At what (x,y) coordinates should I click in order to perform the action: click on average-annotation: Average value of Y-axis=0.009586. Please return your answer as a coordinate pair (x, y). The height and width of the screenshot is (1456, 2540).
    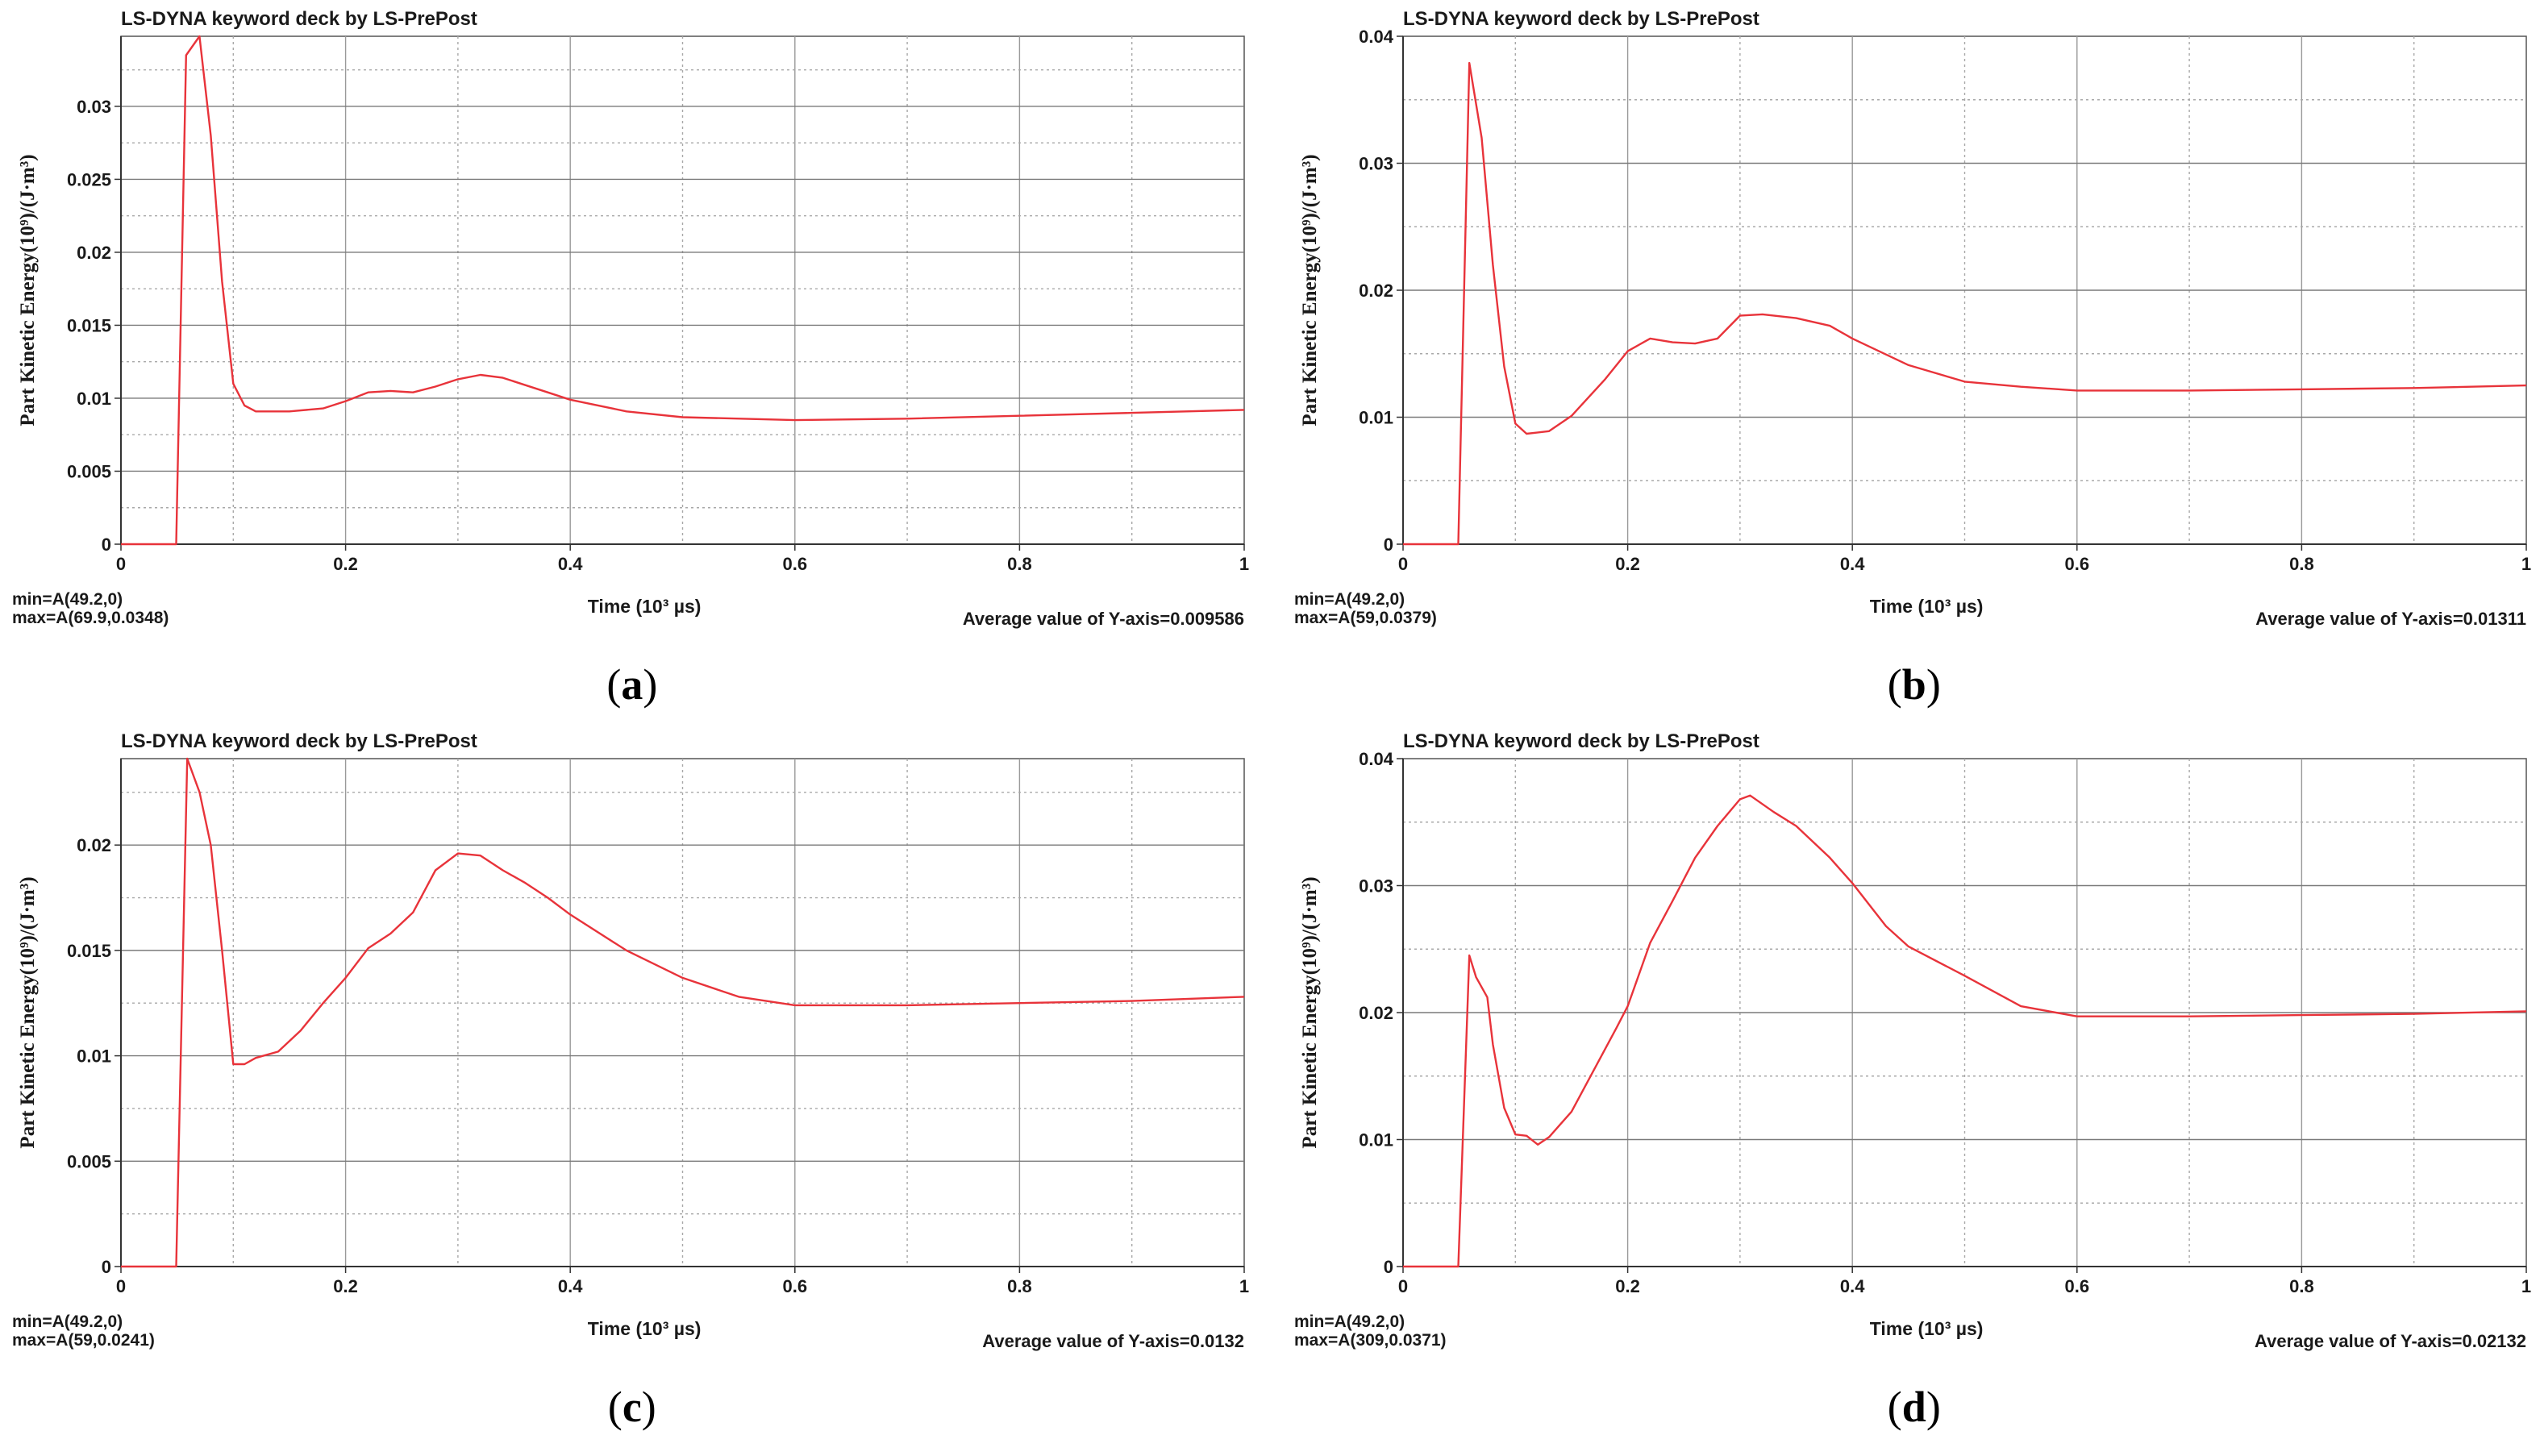
    Looking at the image, I should click on (1103, 619).